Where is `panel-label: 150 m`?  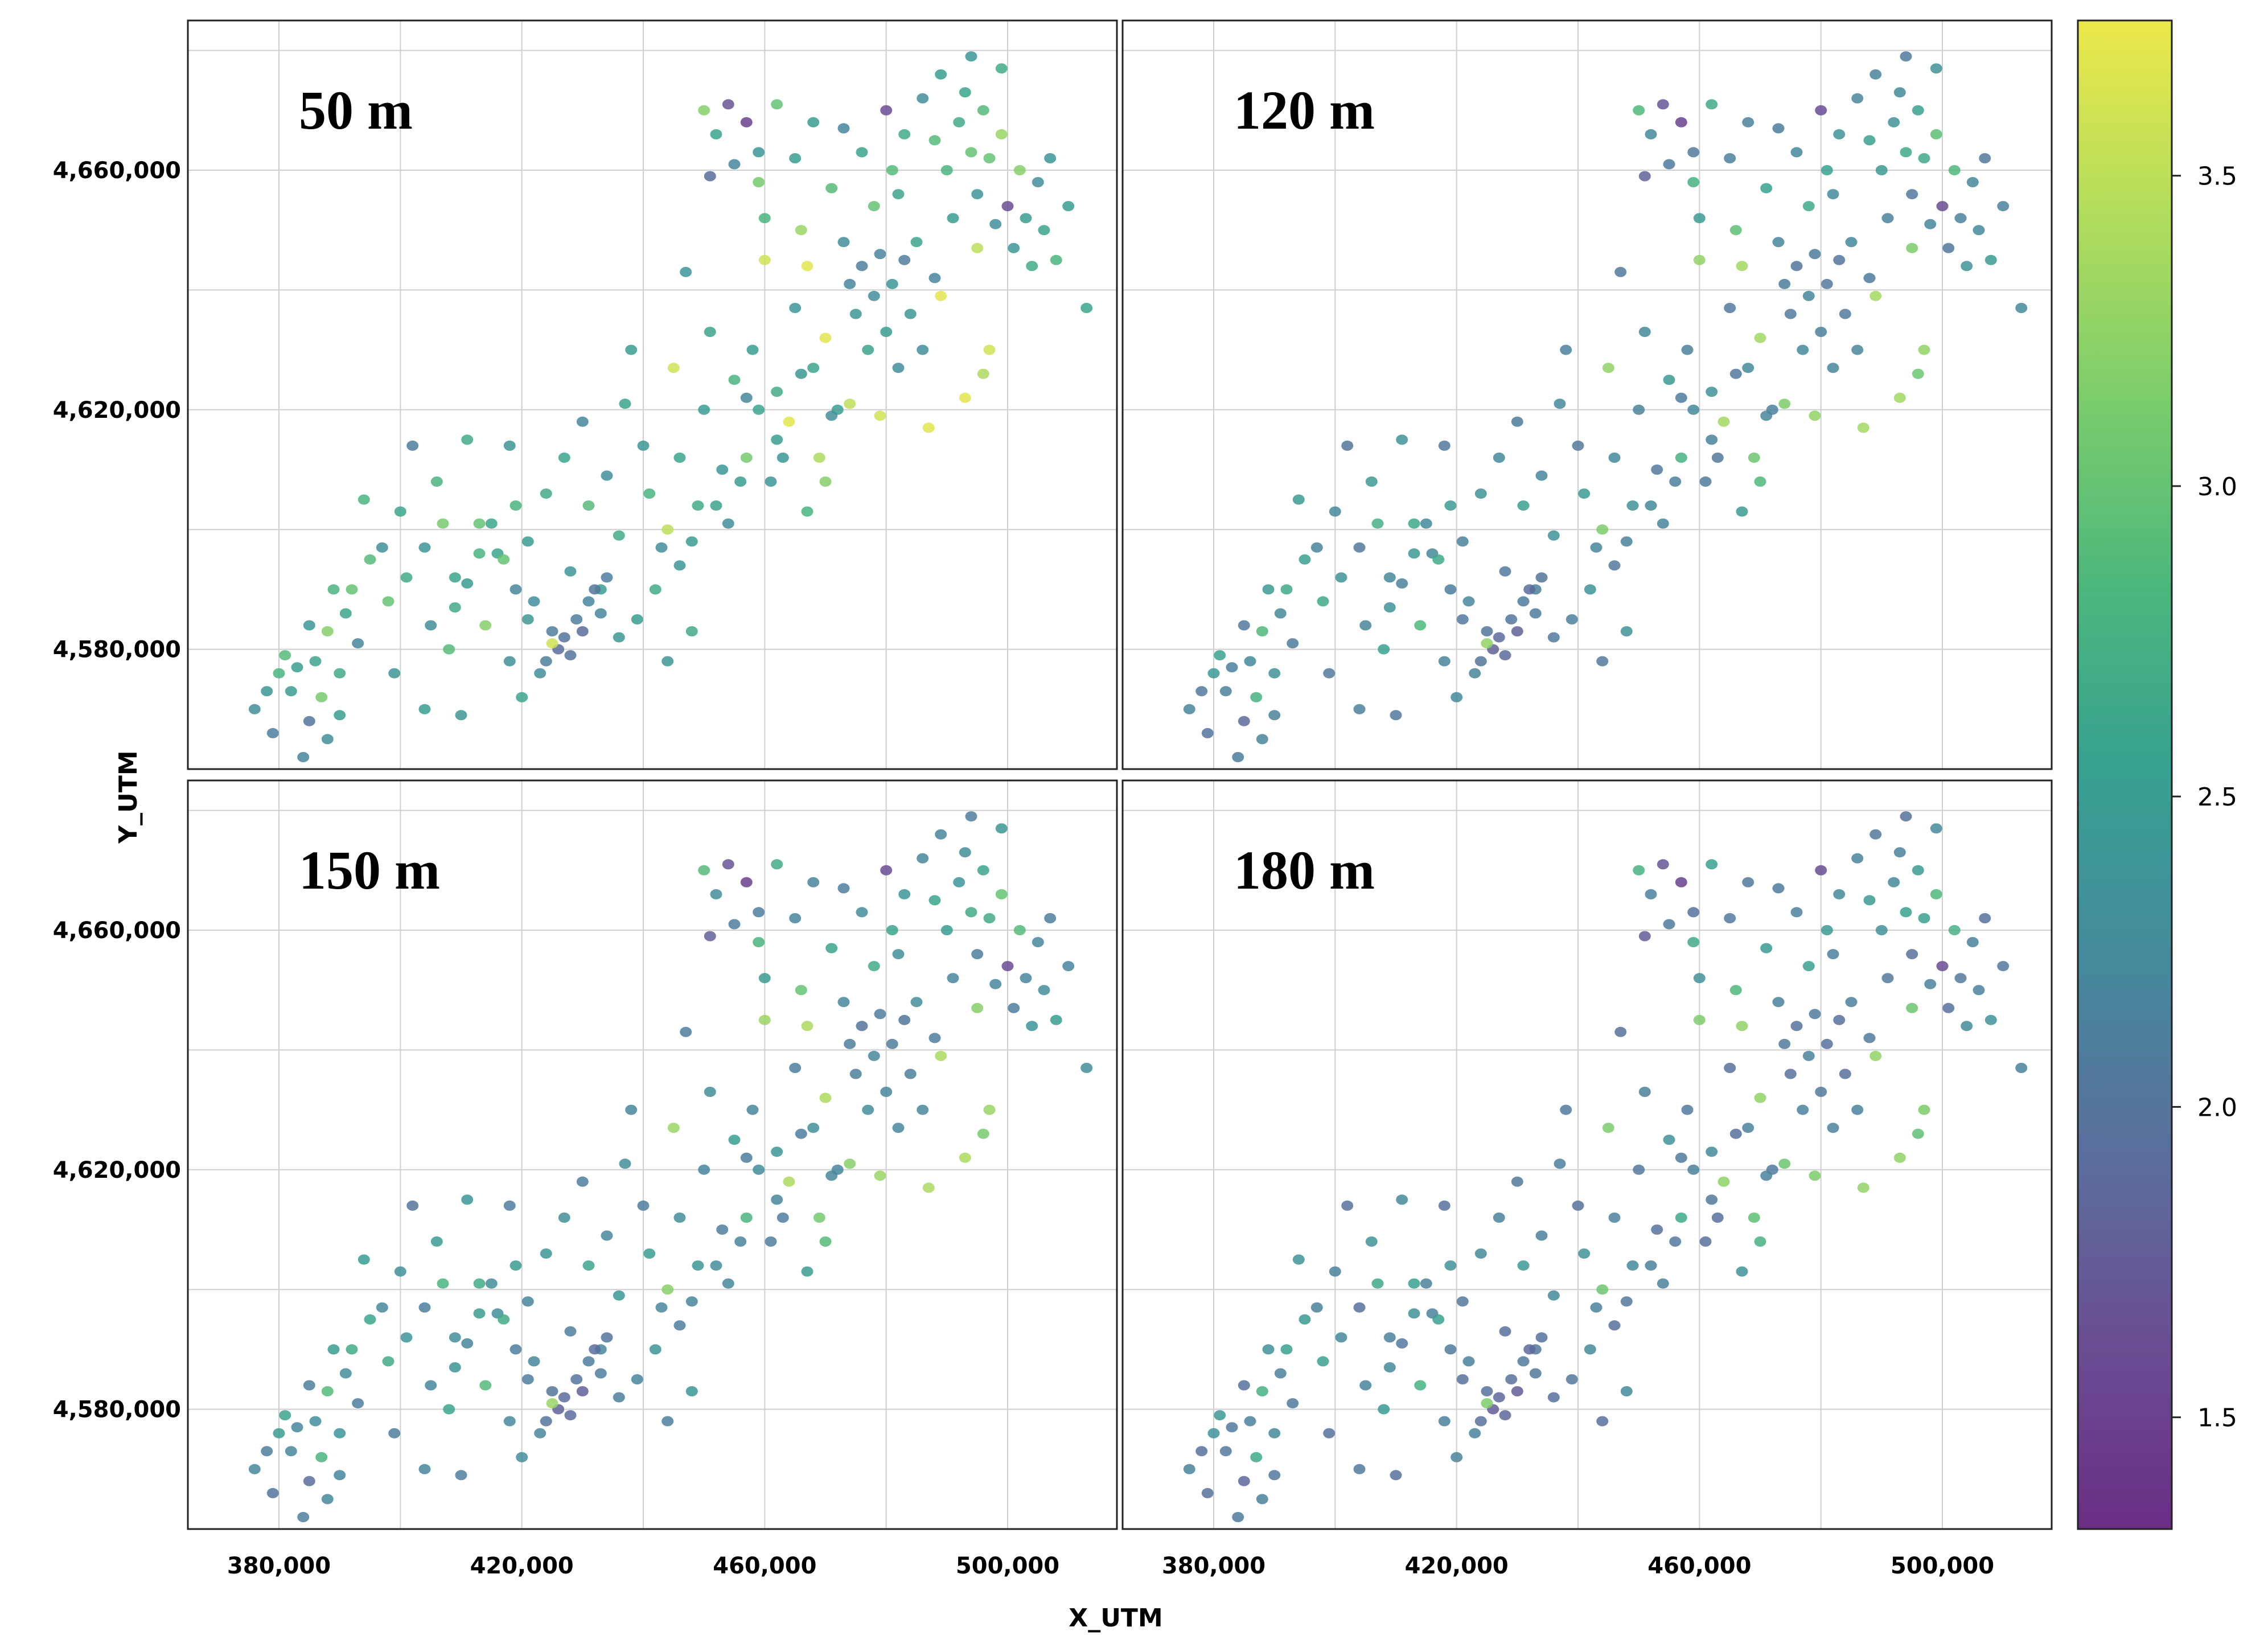
panel-label: 150 m is located at coordinates (370, 870).